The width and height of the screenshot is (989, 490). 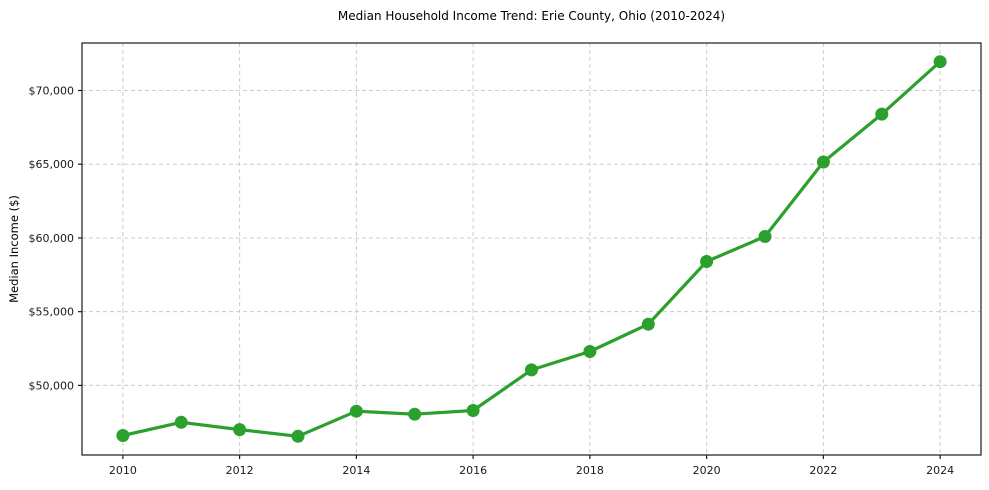 I want to click on x-tick-label: 2024, so click(x=940, y=470).